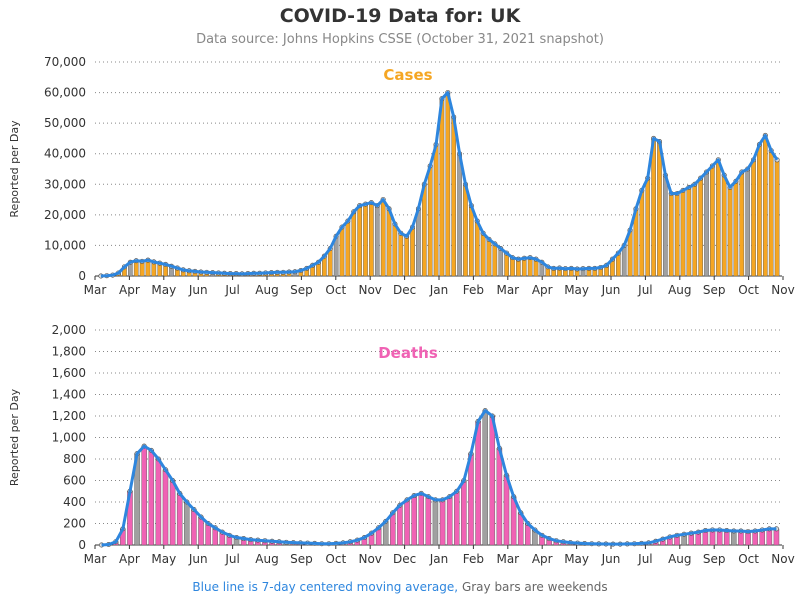 The image size is (800, 600). I want to click on y-tick-label: 1,600, so click(69, 373).